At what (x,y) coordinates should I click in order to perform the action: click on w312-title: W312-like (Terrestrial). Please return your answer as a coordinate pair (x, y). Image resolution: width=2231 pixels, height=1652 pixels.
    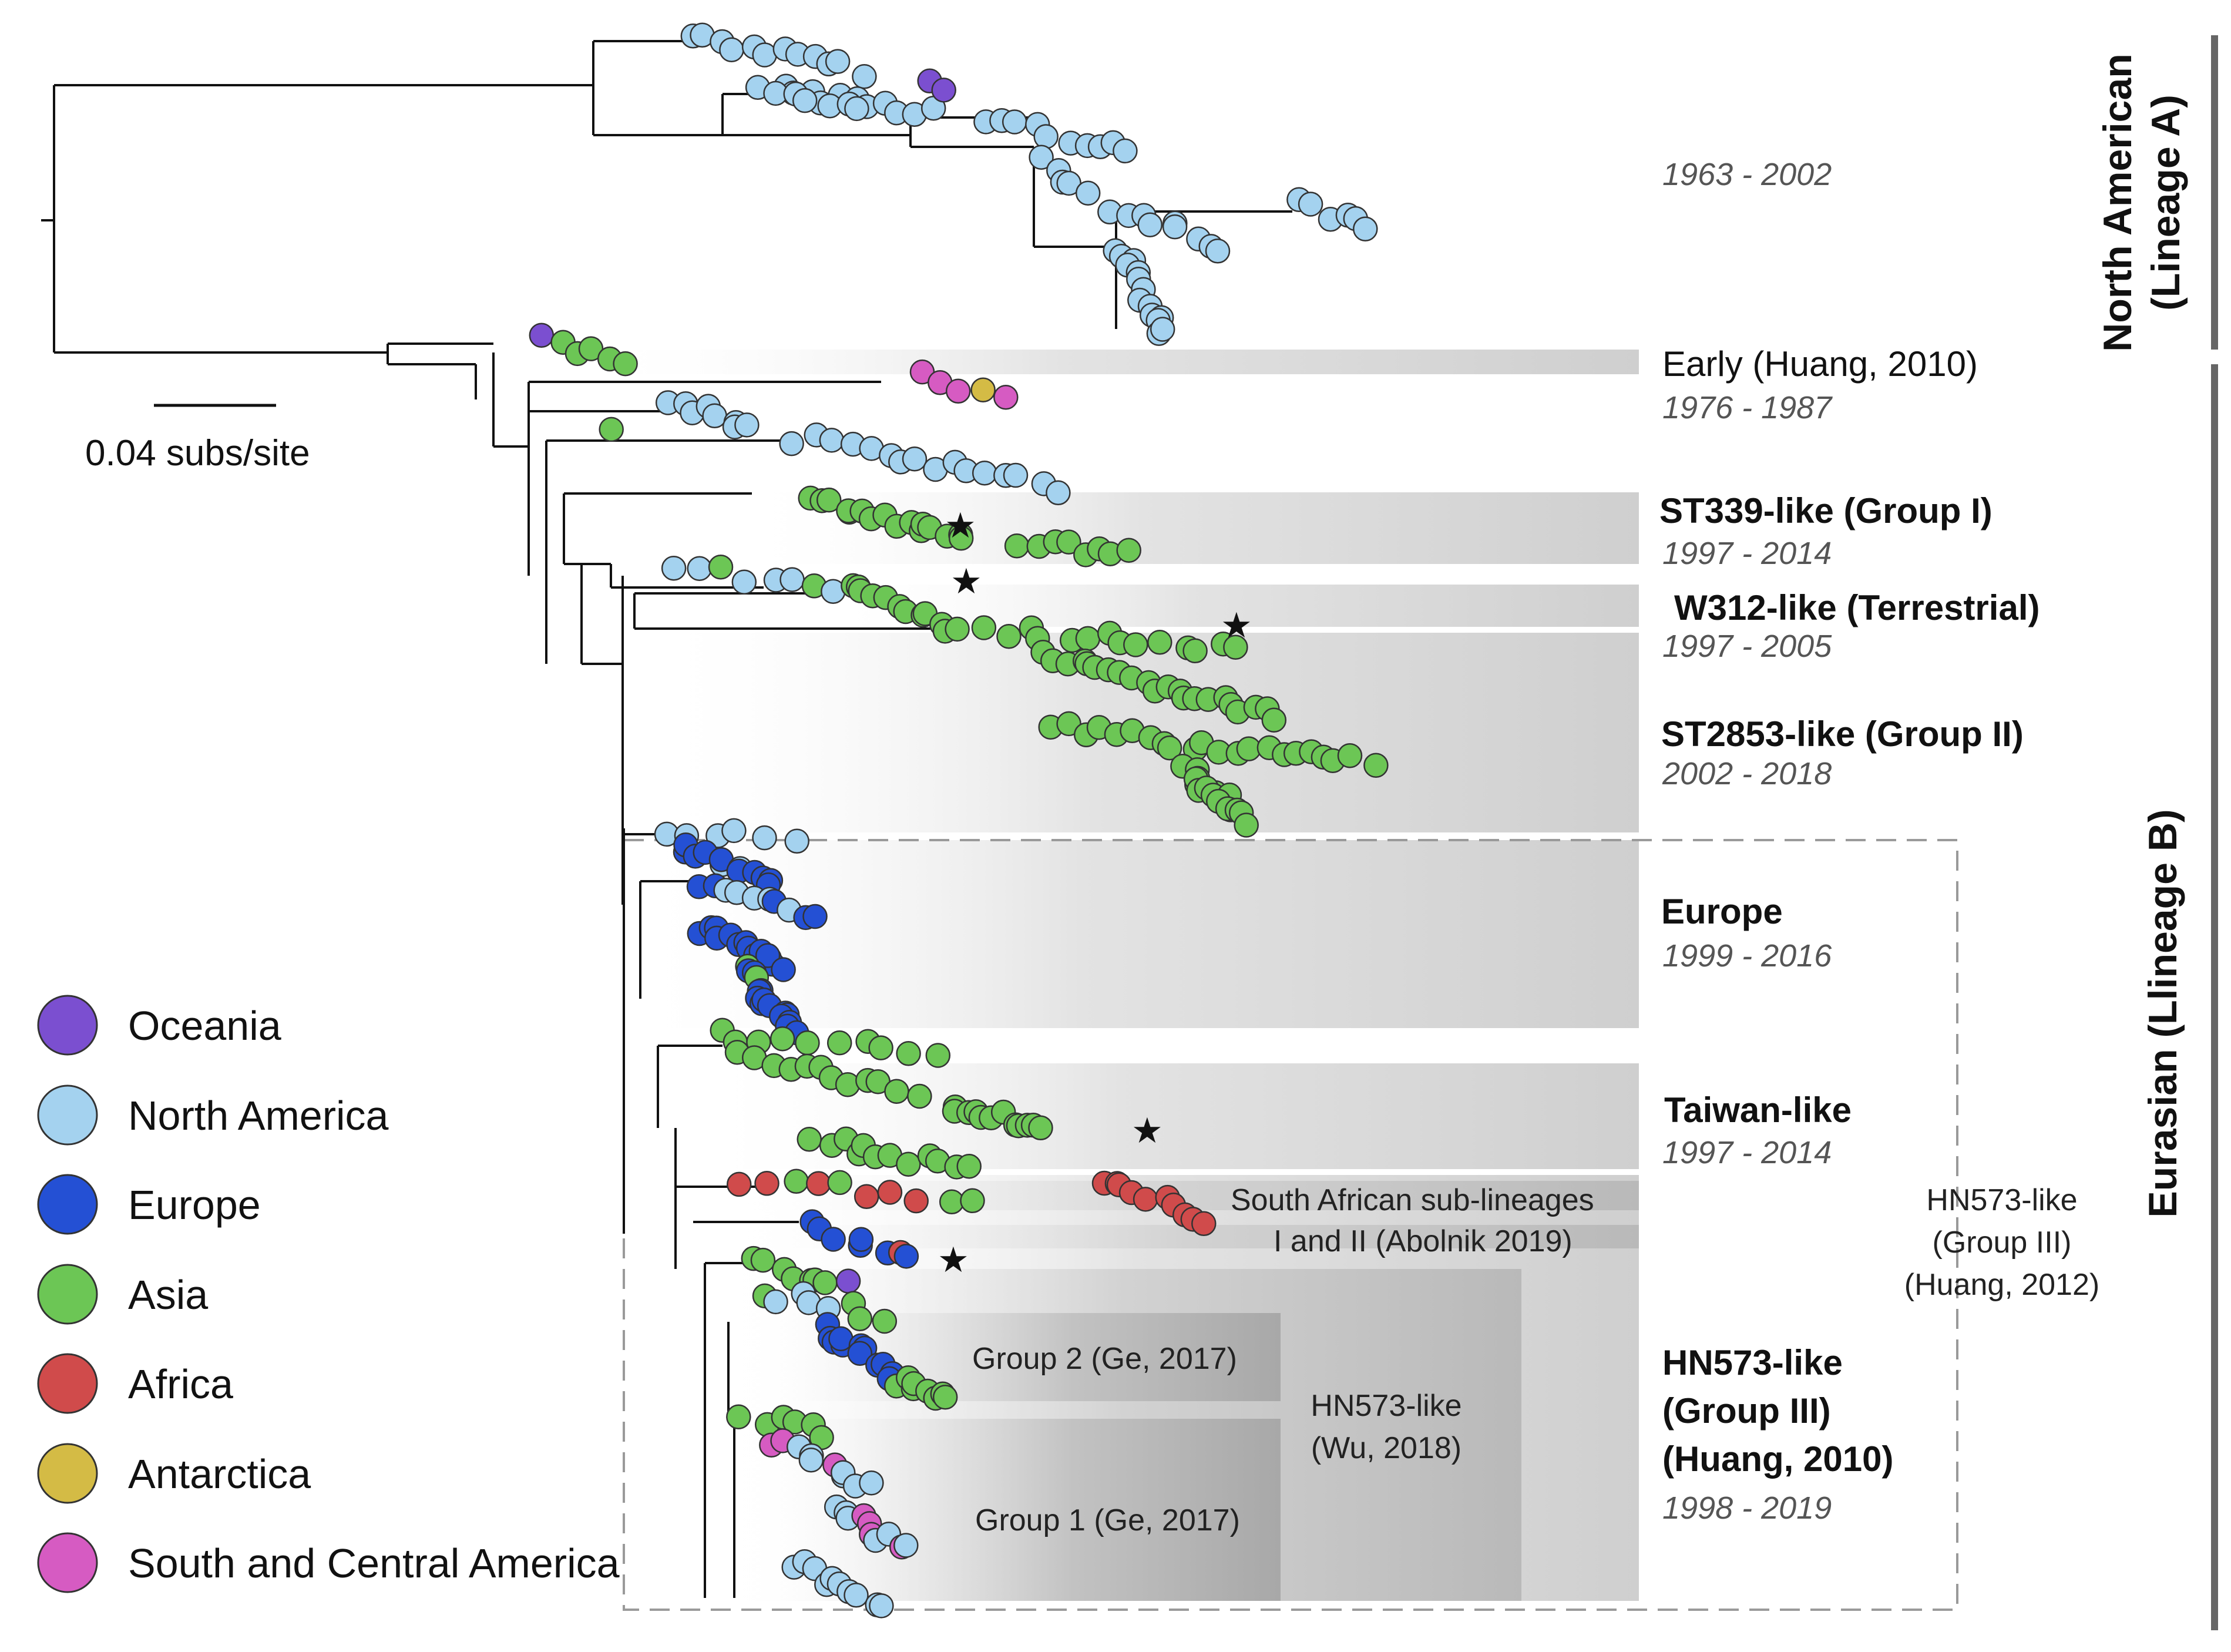
    Looking at the image, I should click on (1857, 607).